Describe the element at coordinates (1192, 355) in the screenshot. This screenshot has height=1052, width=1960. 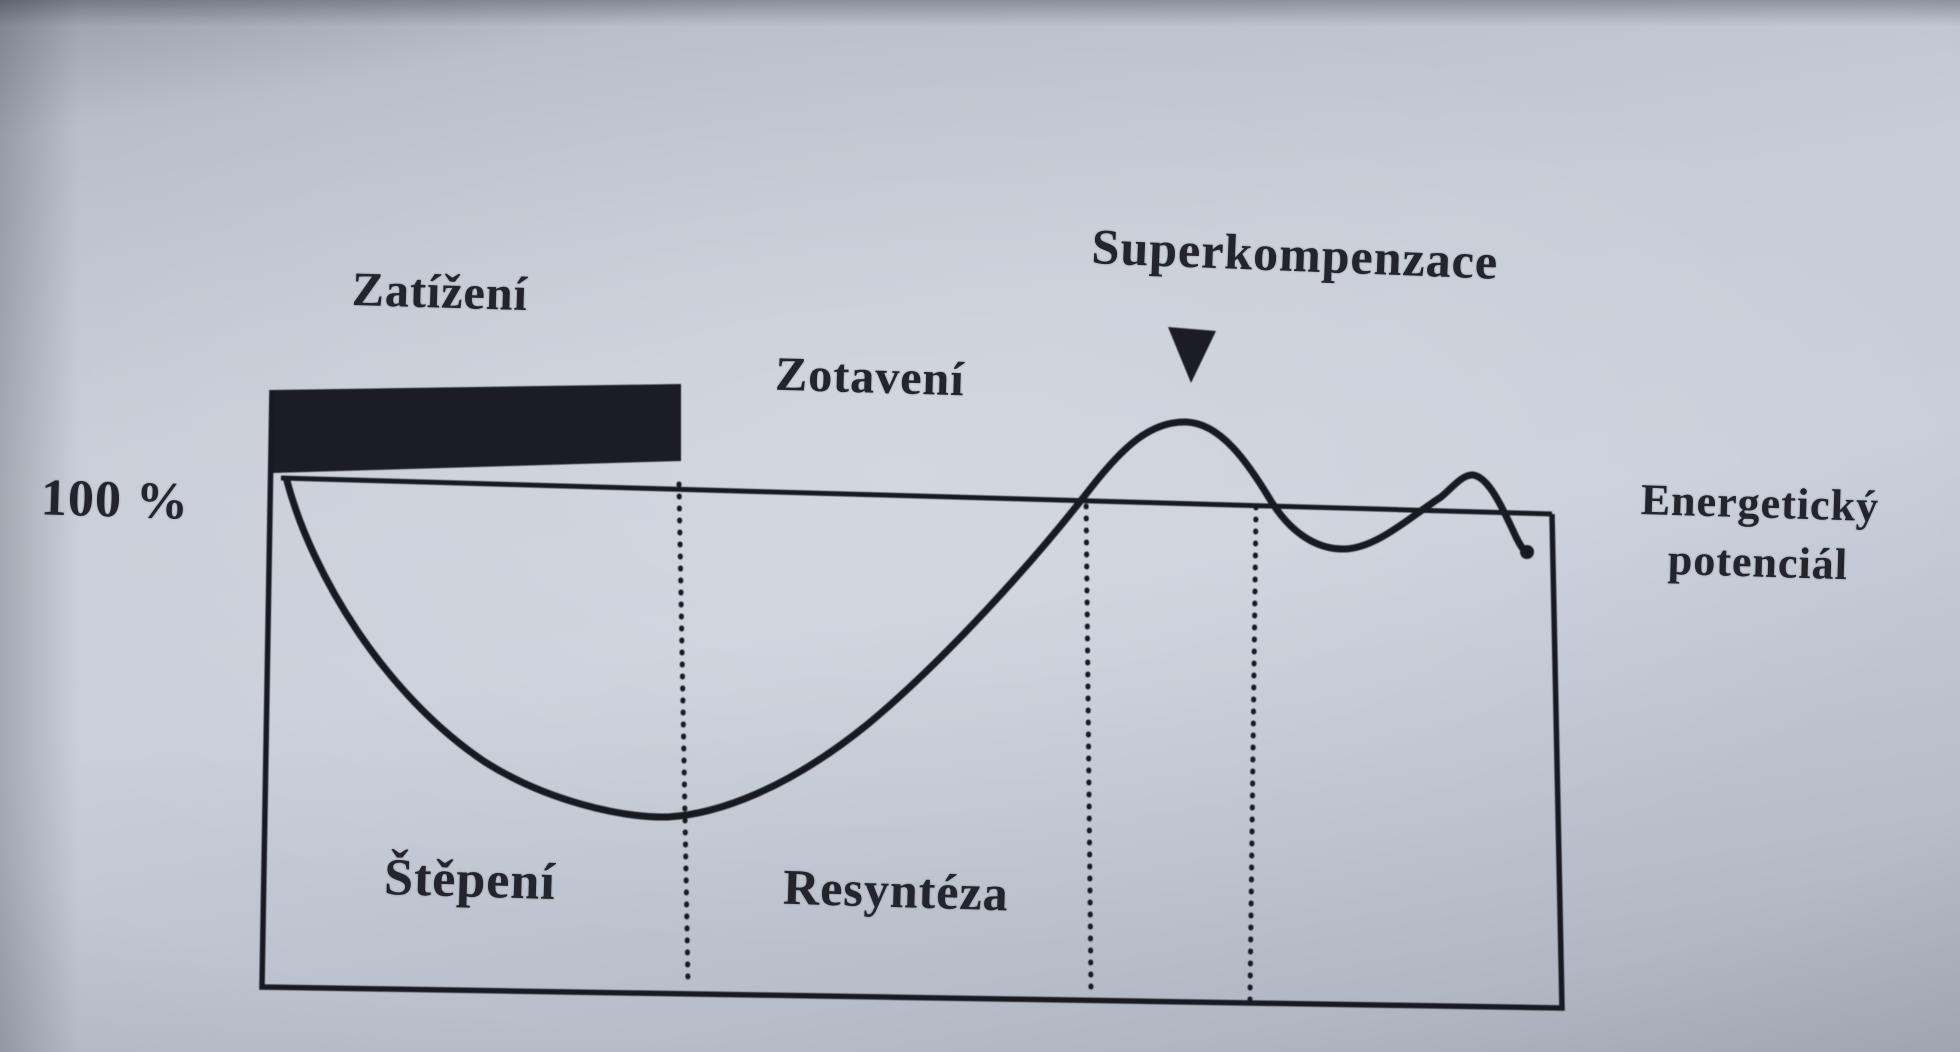
I see `supercompensation-marker-icon` at that location.